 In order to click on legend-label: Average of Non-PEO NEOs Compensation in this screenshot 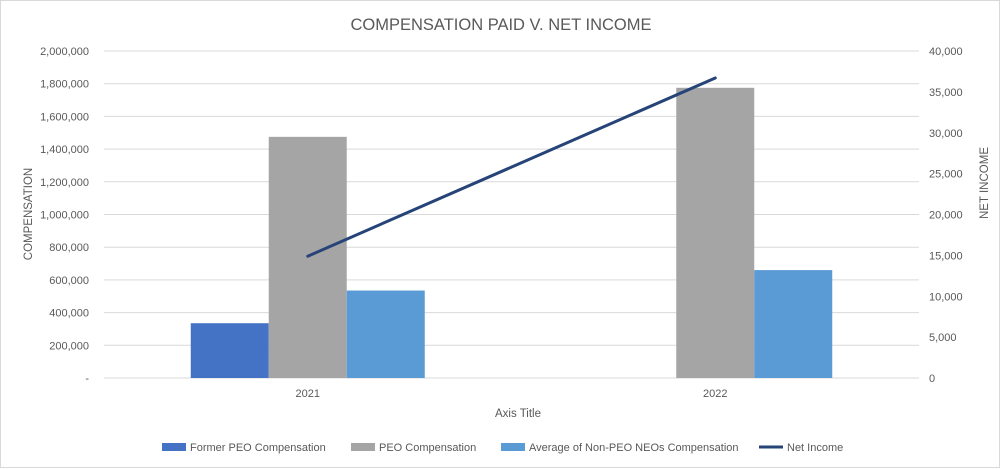, I will do `click(634, 448)`.